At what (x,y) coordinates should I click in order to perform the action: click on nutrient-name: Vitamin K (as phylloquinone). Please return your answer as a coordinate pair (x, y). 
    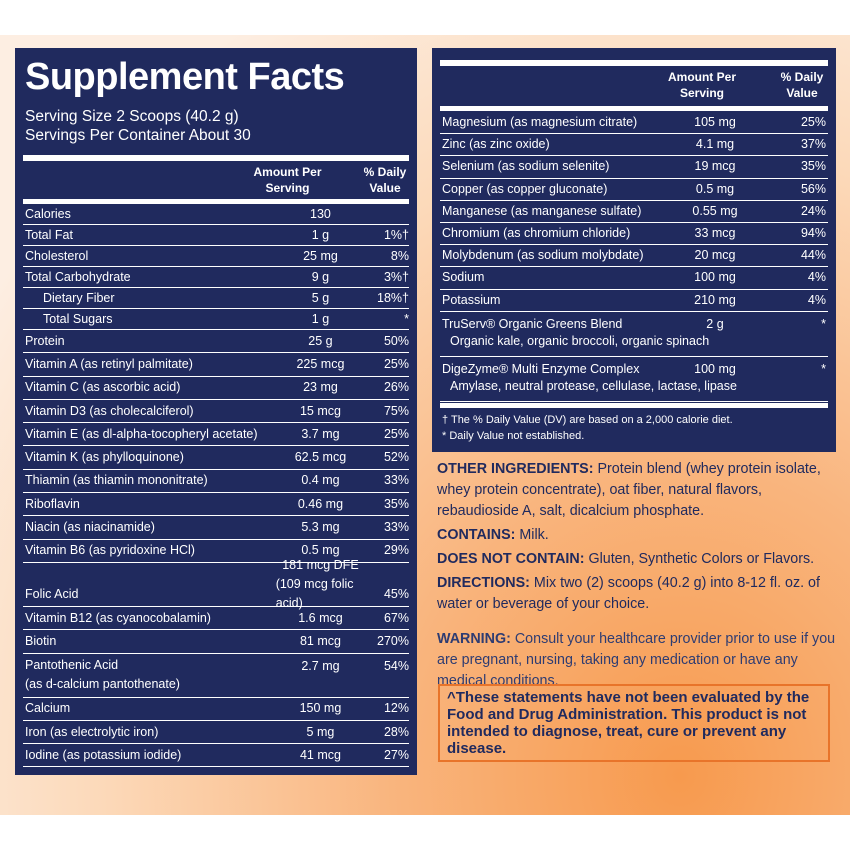
    Looking at the image, I should click on (149, 457).